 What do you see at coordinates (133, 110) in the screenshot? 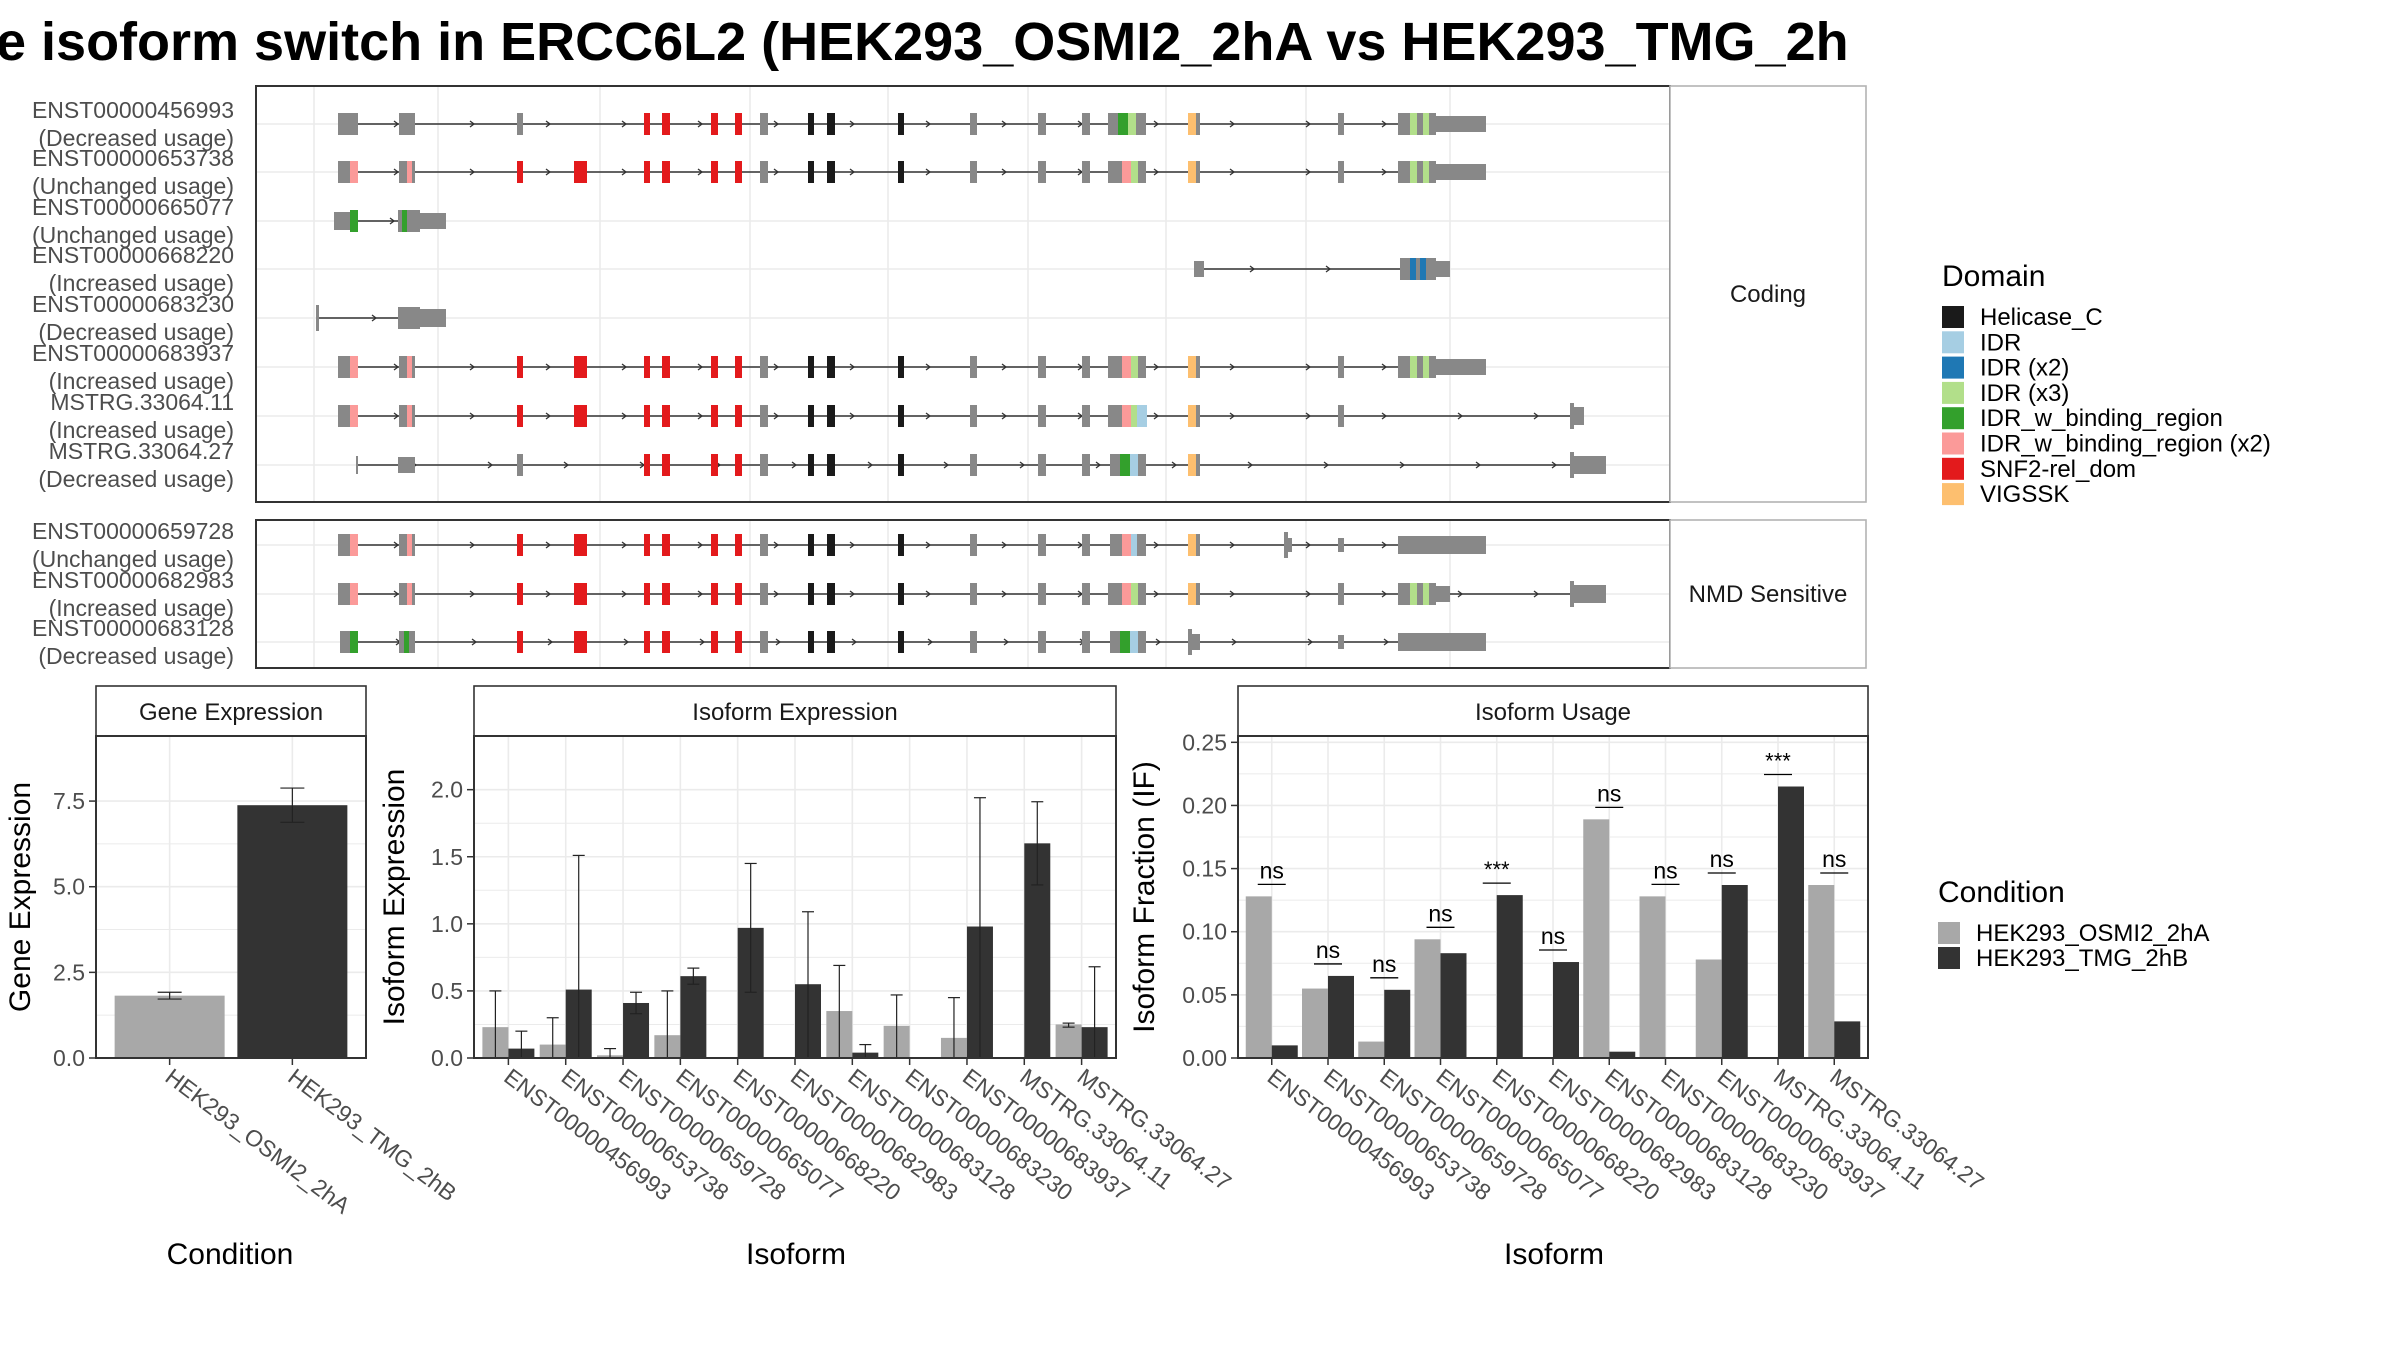
I see `isoform-id-label: ENST00000456993` at bounding box center [133, 110].